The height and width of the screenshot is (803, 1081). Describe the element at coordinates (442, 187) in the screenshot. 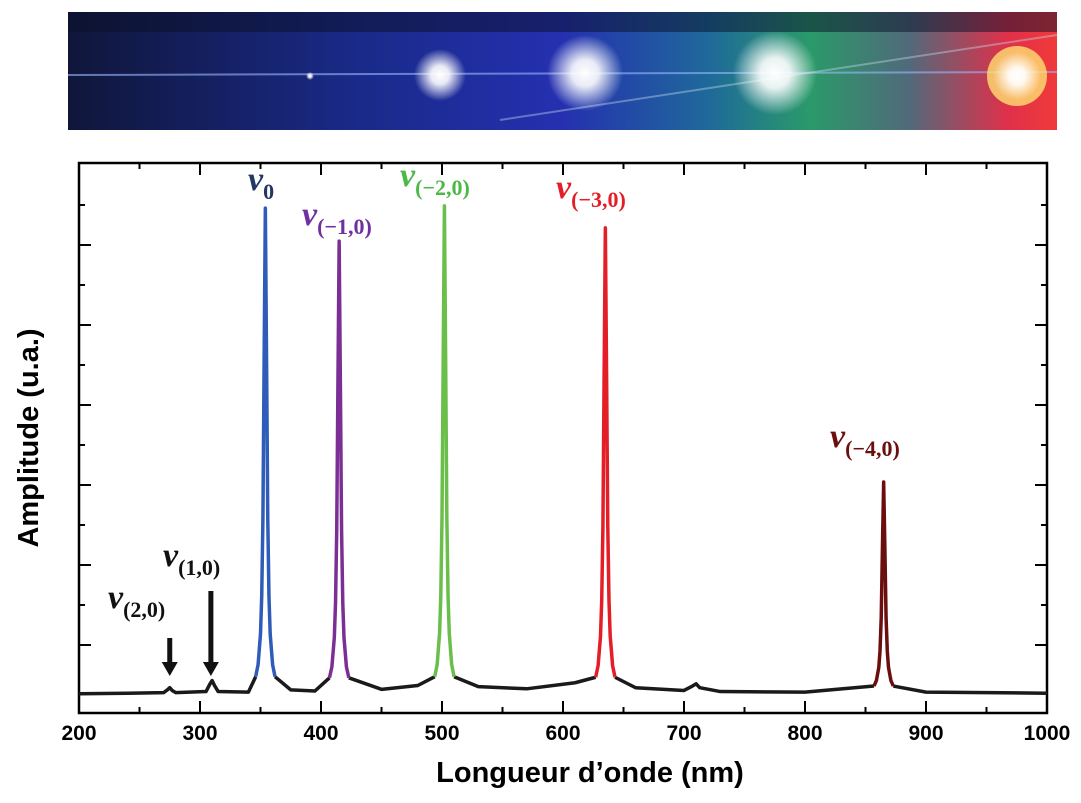

I see `annotation-subscript: (−2,0)` at that location.